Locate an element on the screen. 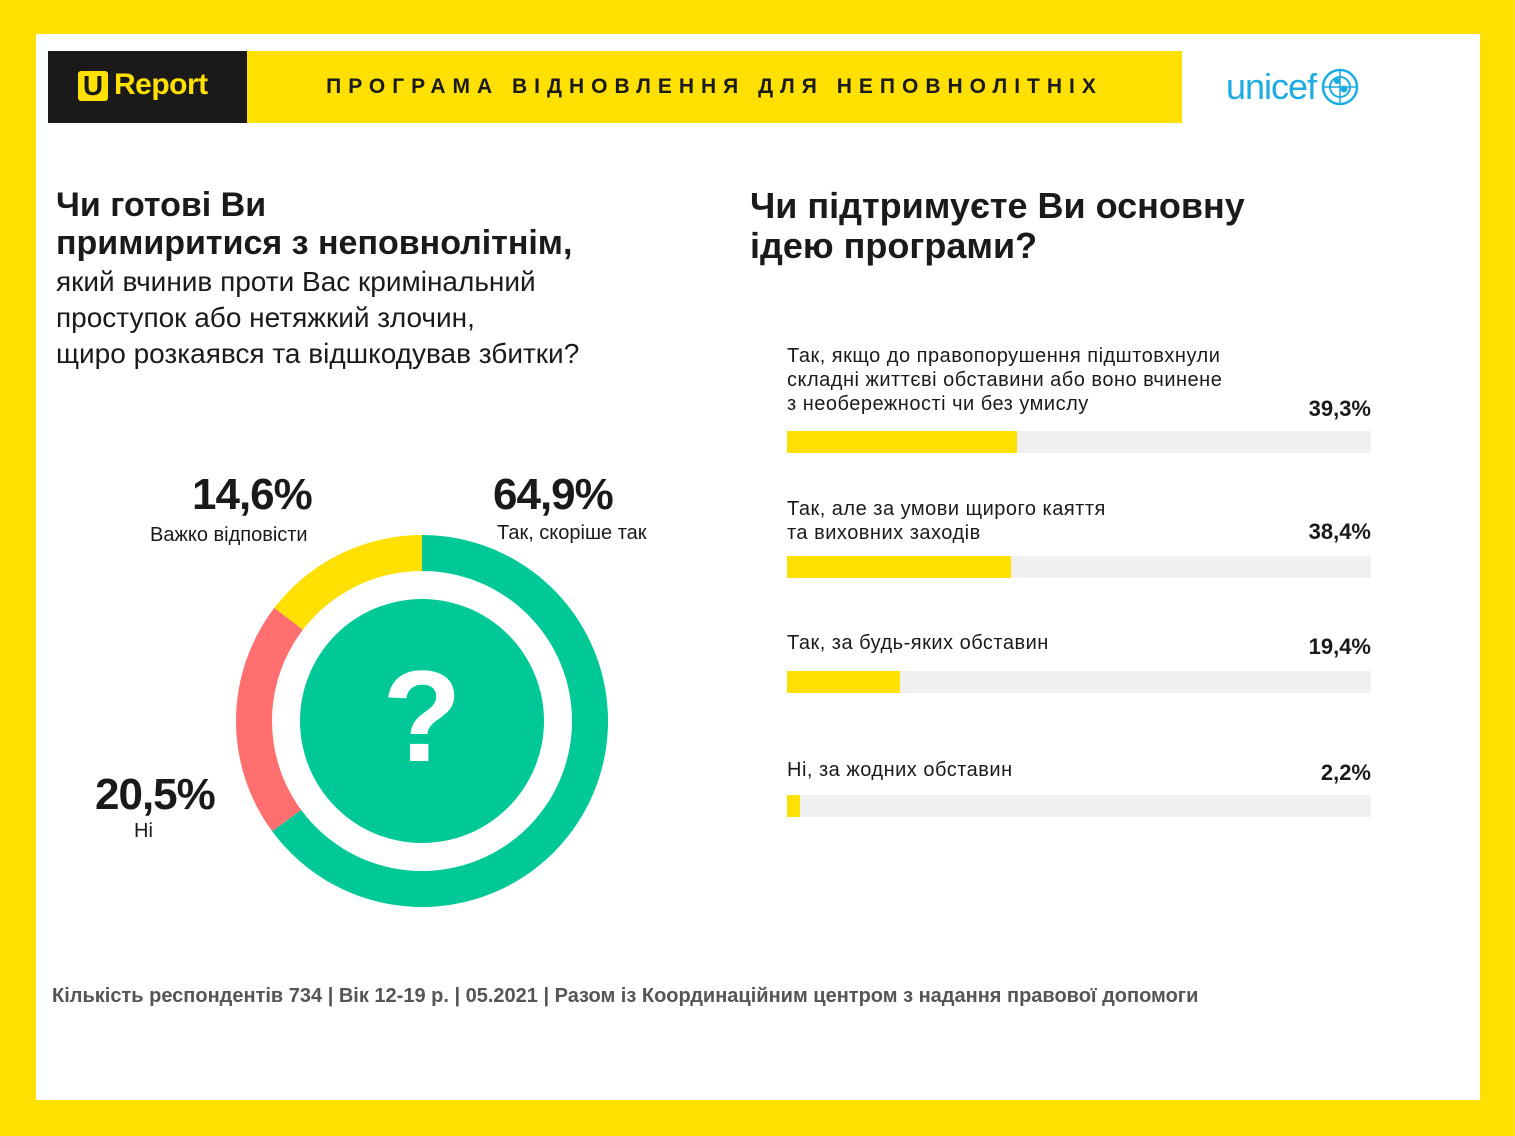 This screenshot has width=1515, height=1136. ureport-word: Report is located at coordinates (161, 84).